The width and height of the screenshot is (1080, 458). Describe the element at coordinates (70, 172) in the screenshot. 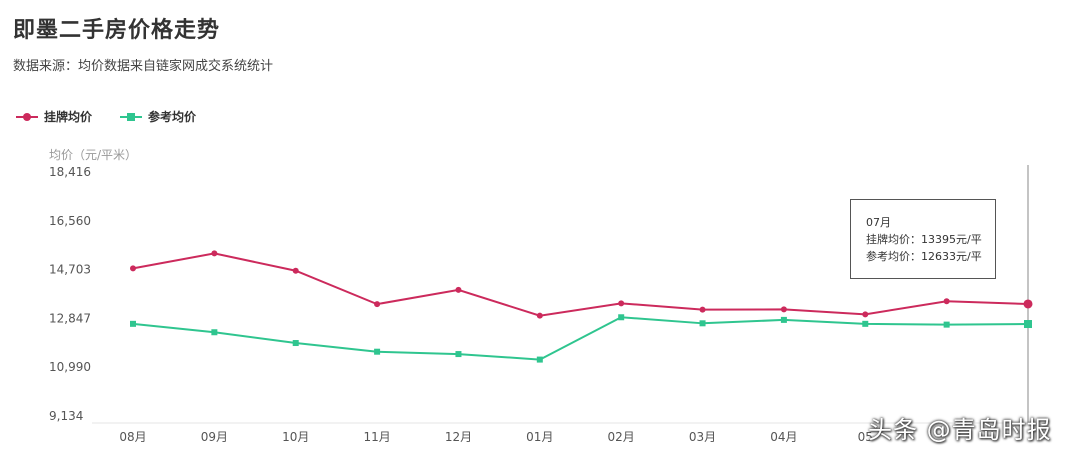

I see `y-tick-label: 18,416` at that location.